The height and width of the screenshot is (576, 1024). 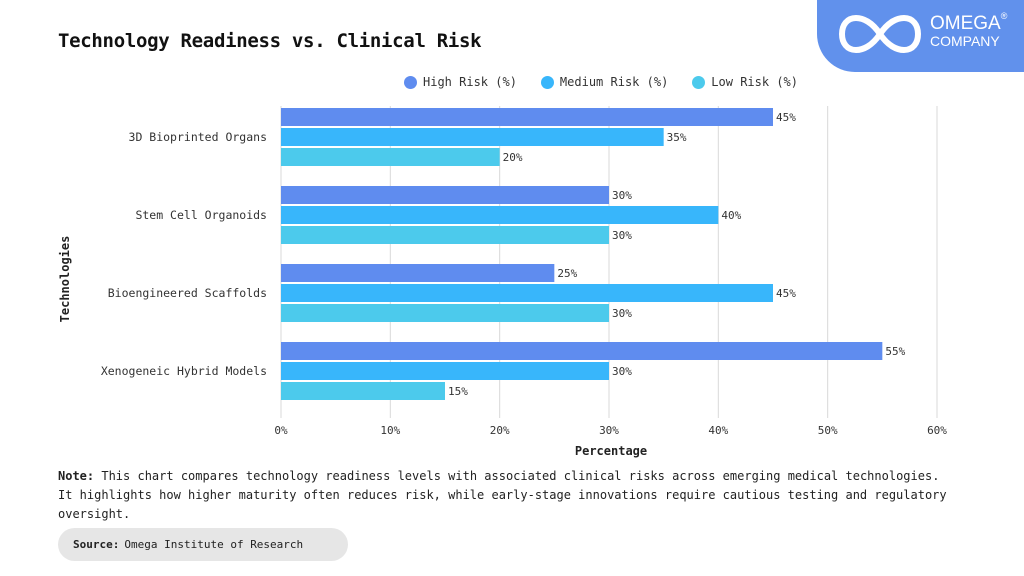 What do you see at coordinates (754, 82) in the screenshot?
I see `legend-label: Low Risk (%)` at bounding box center [754, 82].